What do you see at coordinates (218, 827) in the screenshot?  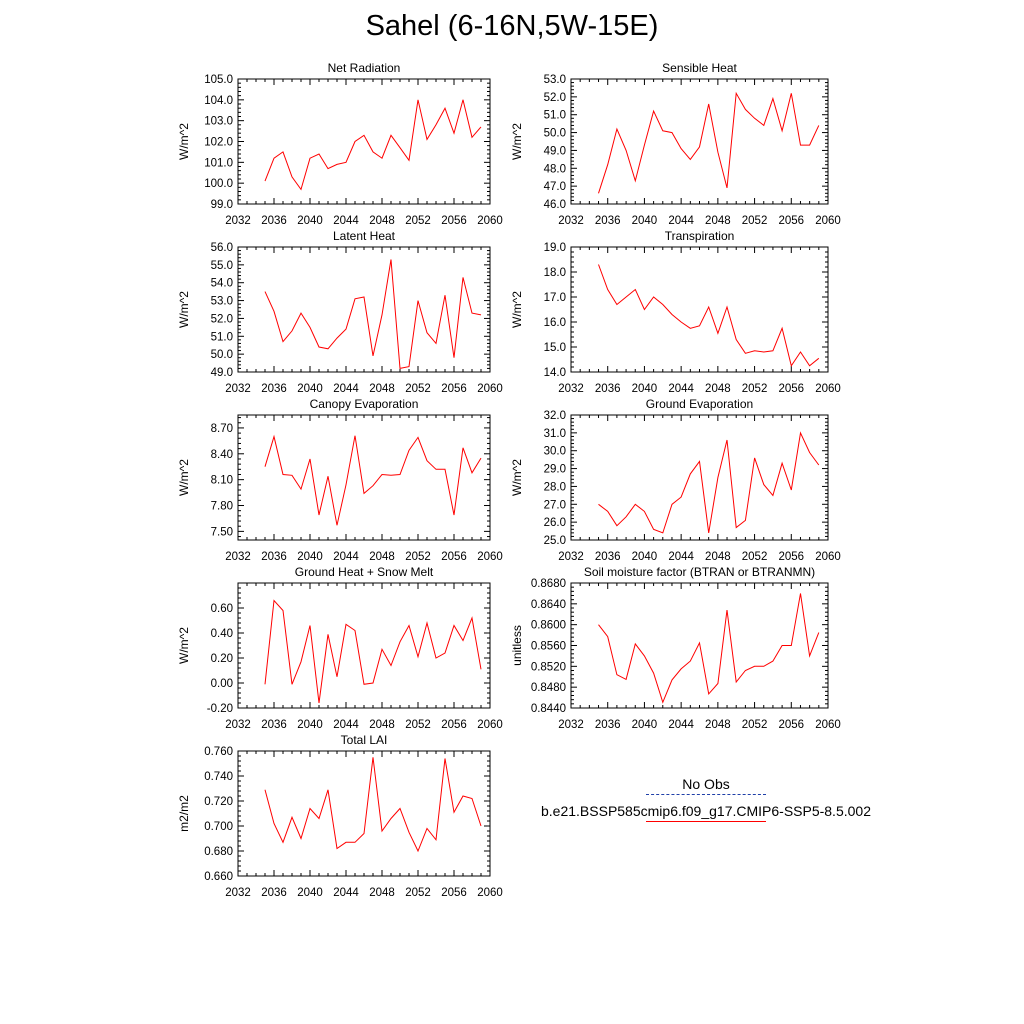 I see `y-tick-label: 0.700` at bounding box center [218, 827].